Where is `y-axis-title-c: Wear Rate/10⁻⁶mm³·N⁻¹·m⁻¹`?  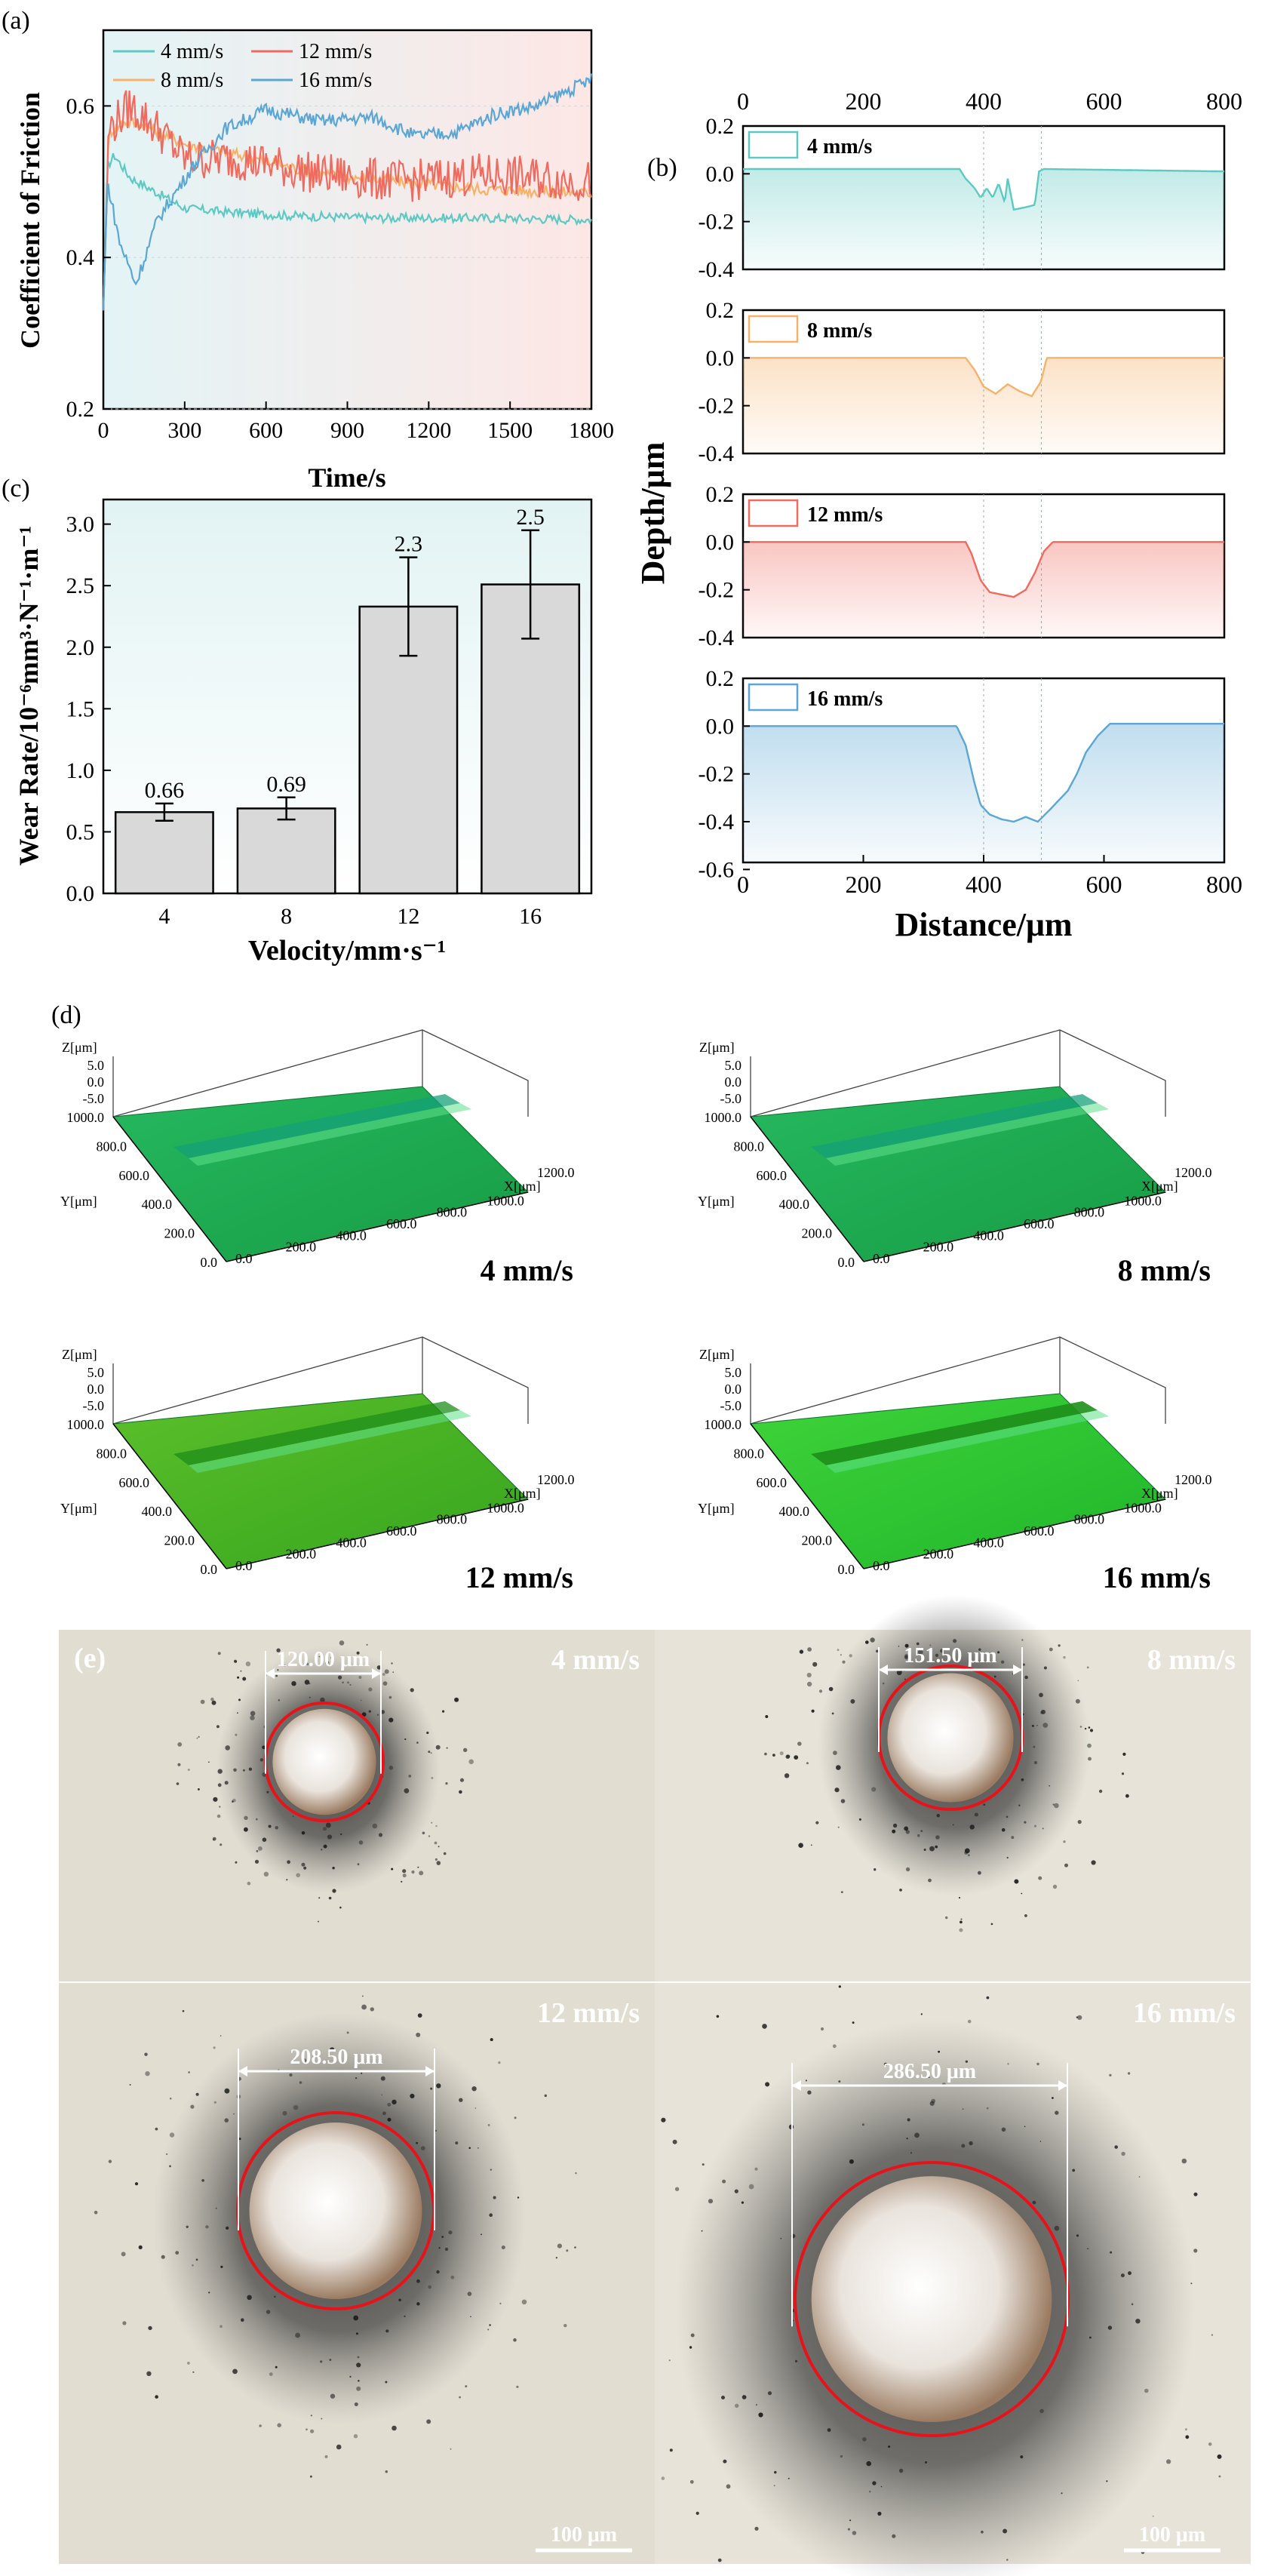 y-axis-title-c: Wear Rate/10⁻⁶mm³·N⁻¹·m⁻¹ is located at coordinates (29, 695).